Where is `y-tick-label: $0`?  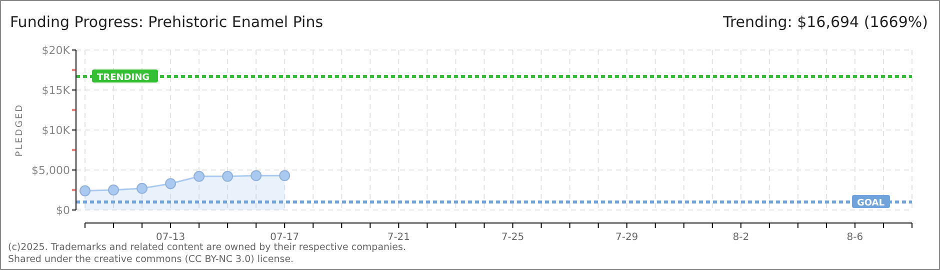
y-tick-label: $0 is located at coordinates (63, 210).